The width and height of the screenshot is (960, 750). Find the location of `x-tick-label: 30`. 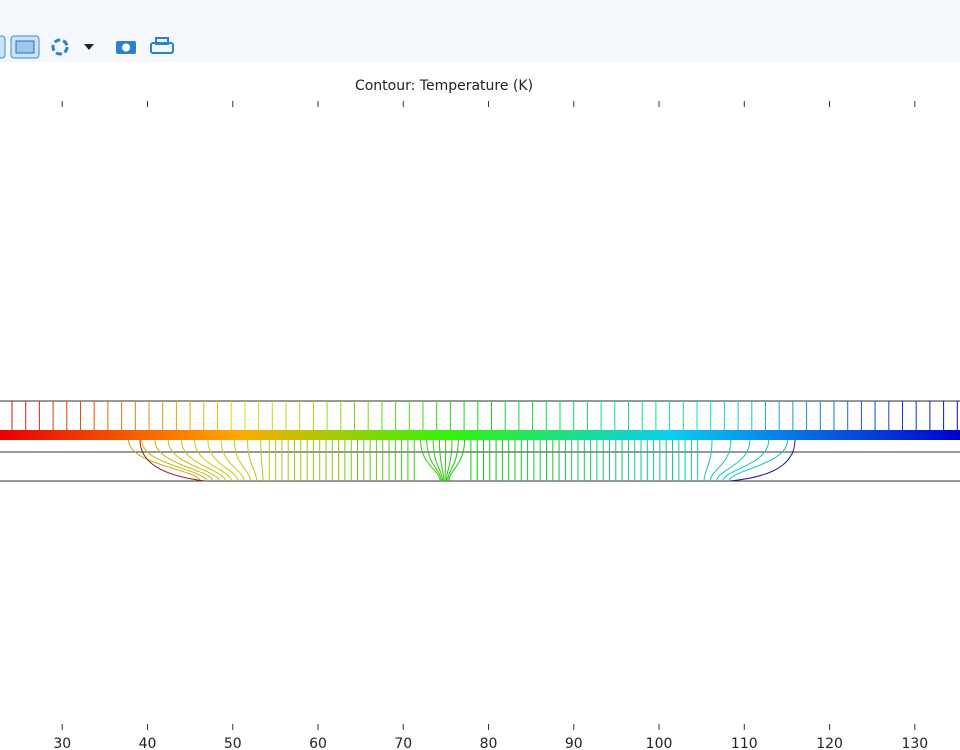

x-tick-label: 30 is located at coordinates (62, 743).